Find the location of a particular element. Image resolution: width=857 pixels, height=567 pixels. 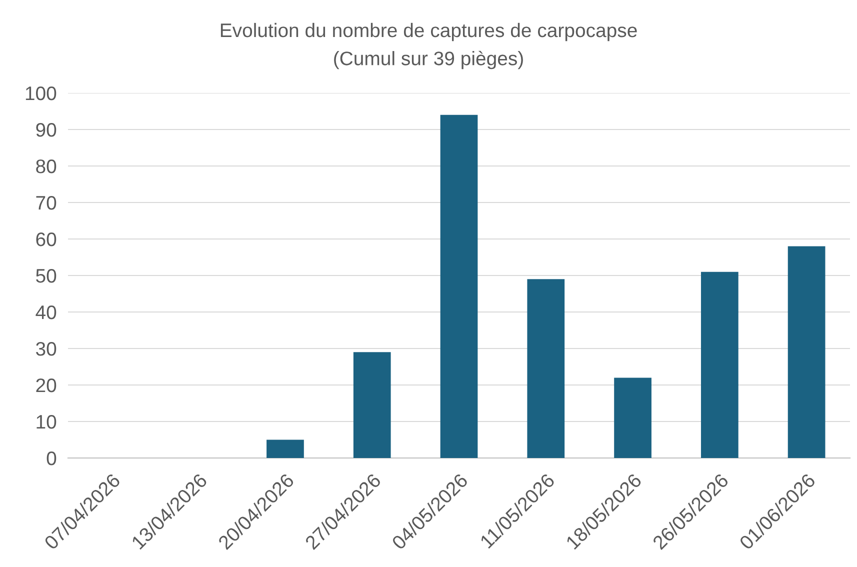

chart-subtitle: (Cumul sur 39 pièges) is located at coordinates (428, 60).